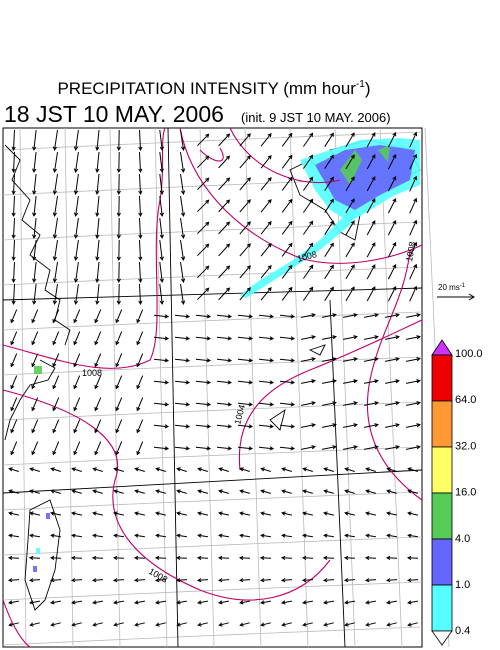  What do you see at coordinates (449, 287) in the screenshot?
I see `scale-text: 20 ms` at bounding box center [449, 287].